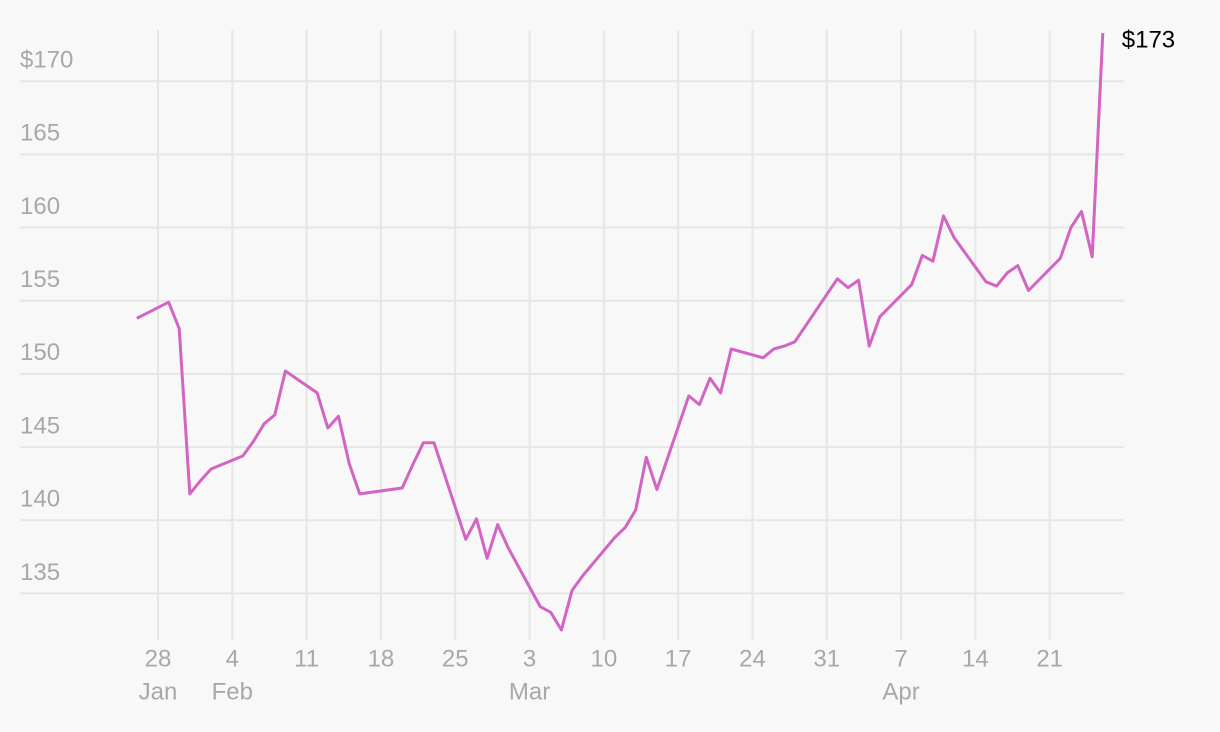  Describe the element at coordinates (529, 691) in the screenshot. I see `x-month-label: Mar` at that location.